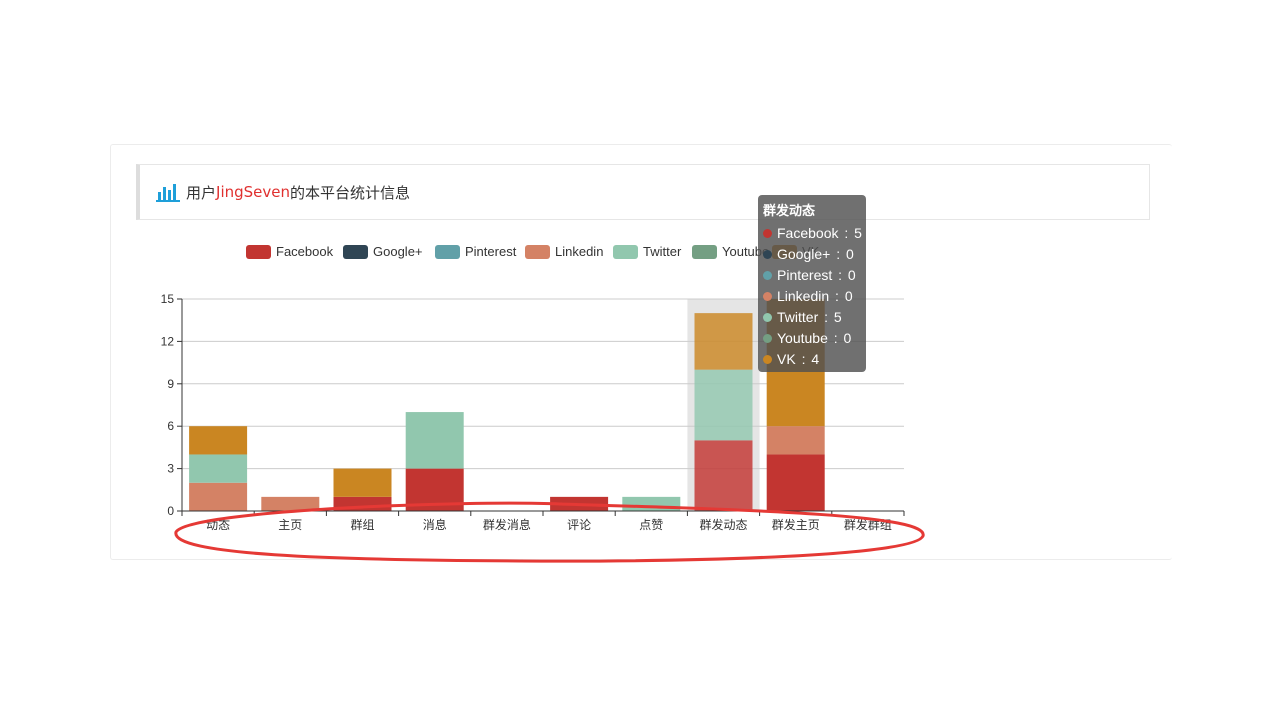 This screenshot has width=1280, height=720. What do you see at coordinates (802, 338) in the screenshot?
I see `tooltip-series-name: Youtube` at bounding box center [802, 338].